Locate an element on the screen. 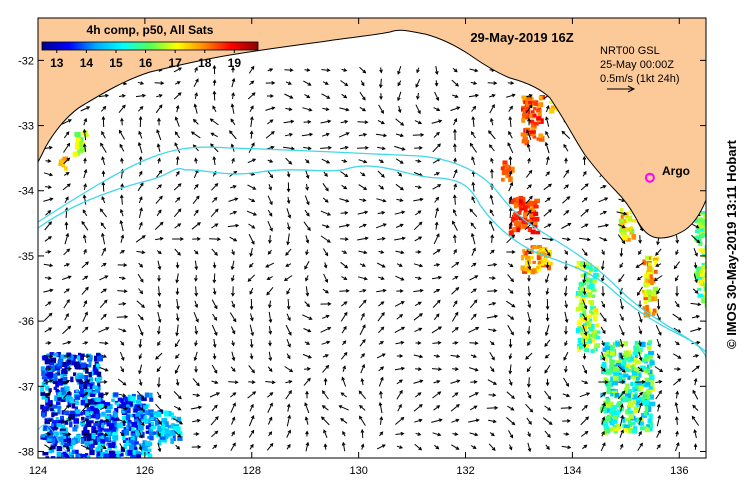  argo-label: Argo is located at coordinates (676, 171).